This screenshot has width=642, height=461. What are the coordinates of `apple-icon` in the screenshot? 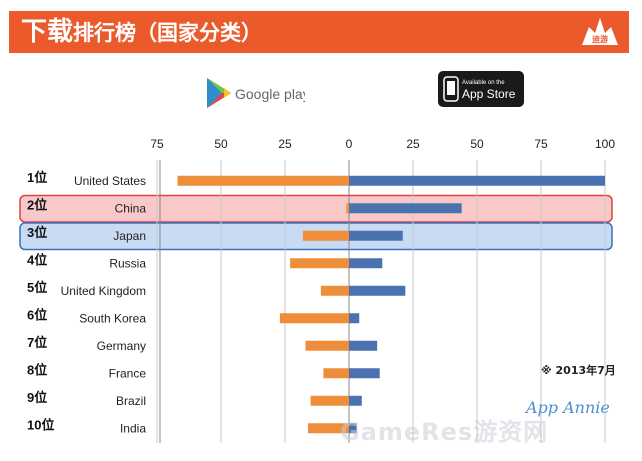 It's located at (451, 89).